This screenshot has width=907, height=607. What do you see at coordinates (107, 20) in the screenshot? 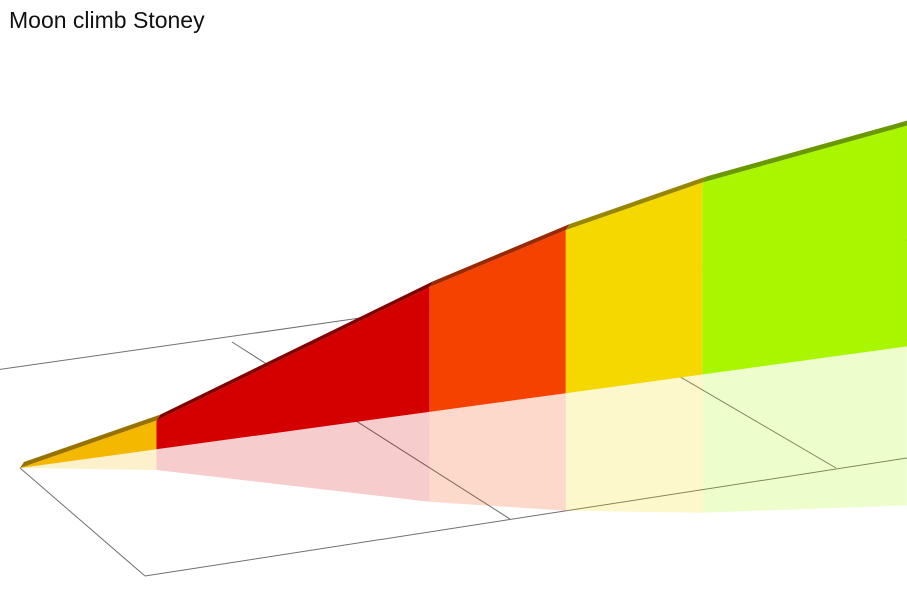
I see `chart-title: Moon climb Stoney` at bounding box center [107, 20].